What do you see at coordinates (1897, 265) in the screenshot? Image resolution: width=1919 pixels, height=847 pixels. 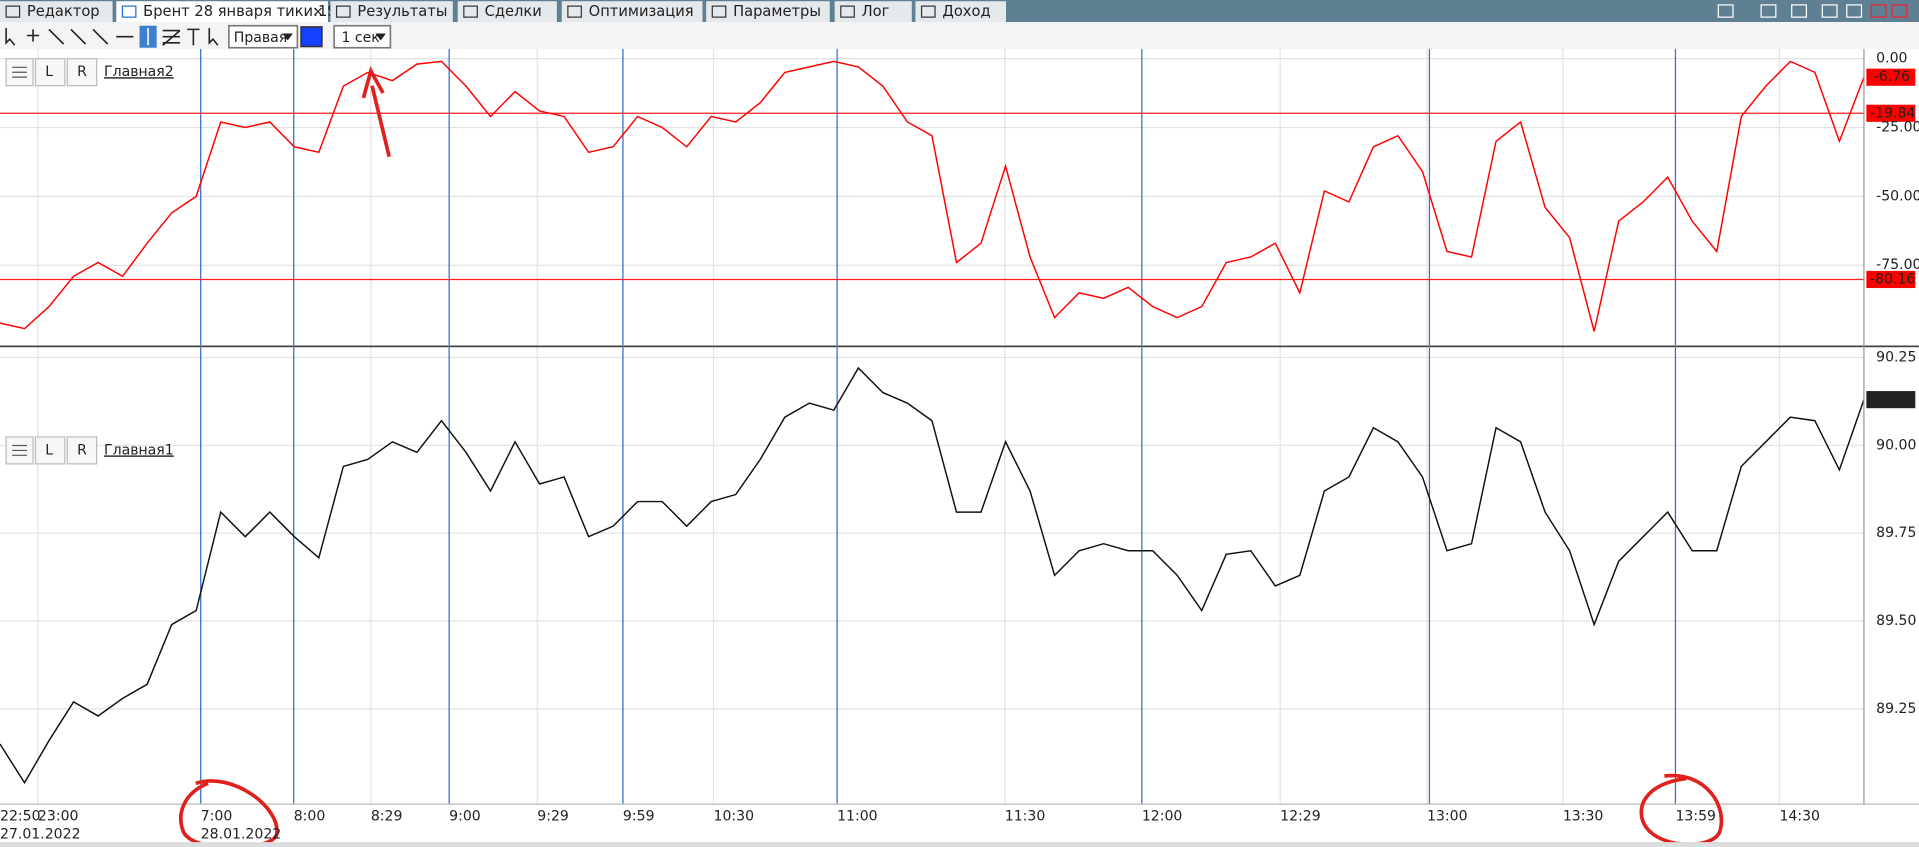 I see `y-tick-label: -75.00` at bounding box center [1897, 265].